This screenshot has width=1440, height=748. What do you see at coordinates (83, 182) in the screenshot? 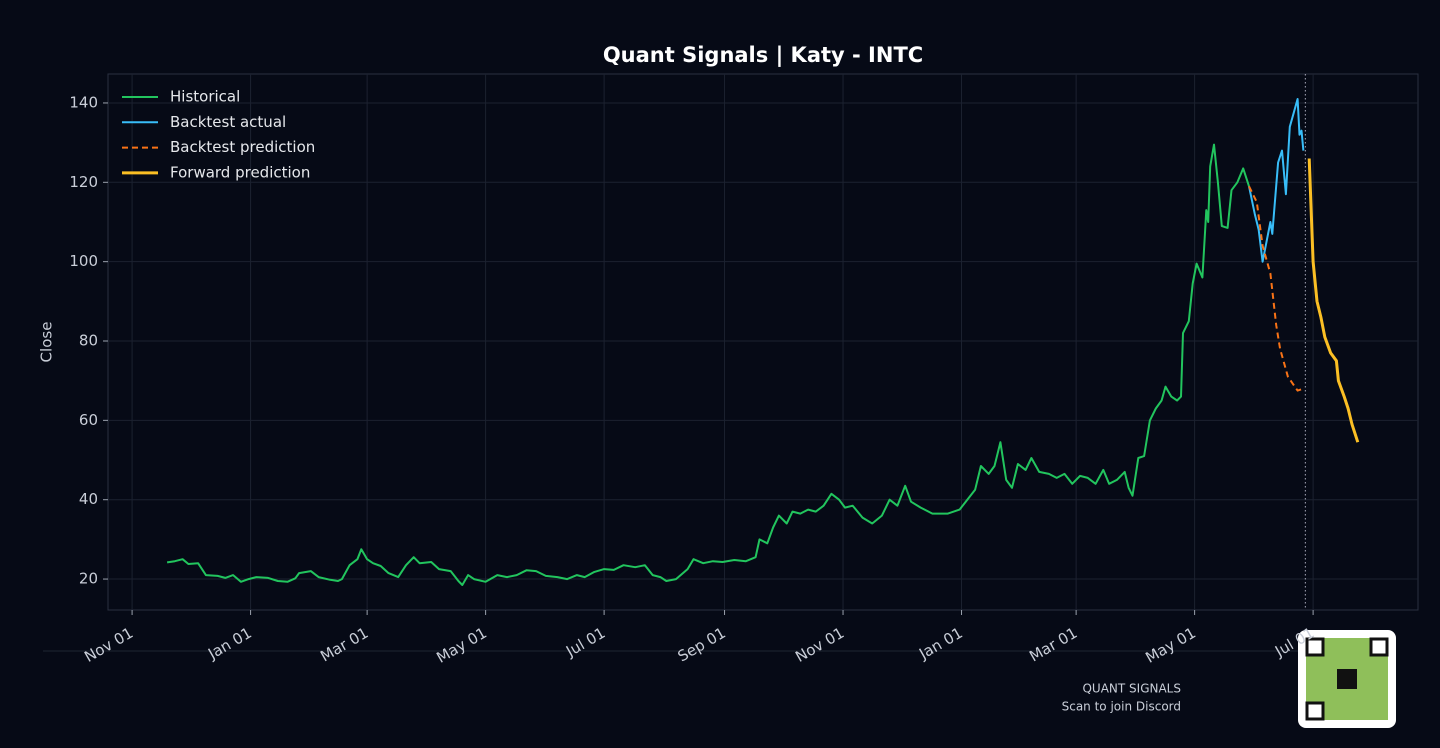
I see `y-tick-label: 120` at bounding box center [83, 182].